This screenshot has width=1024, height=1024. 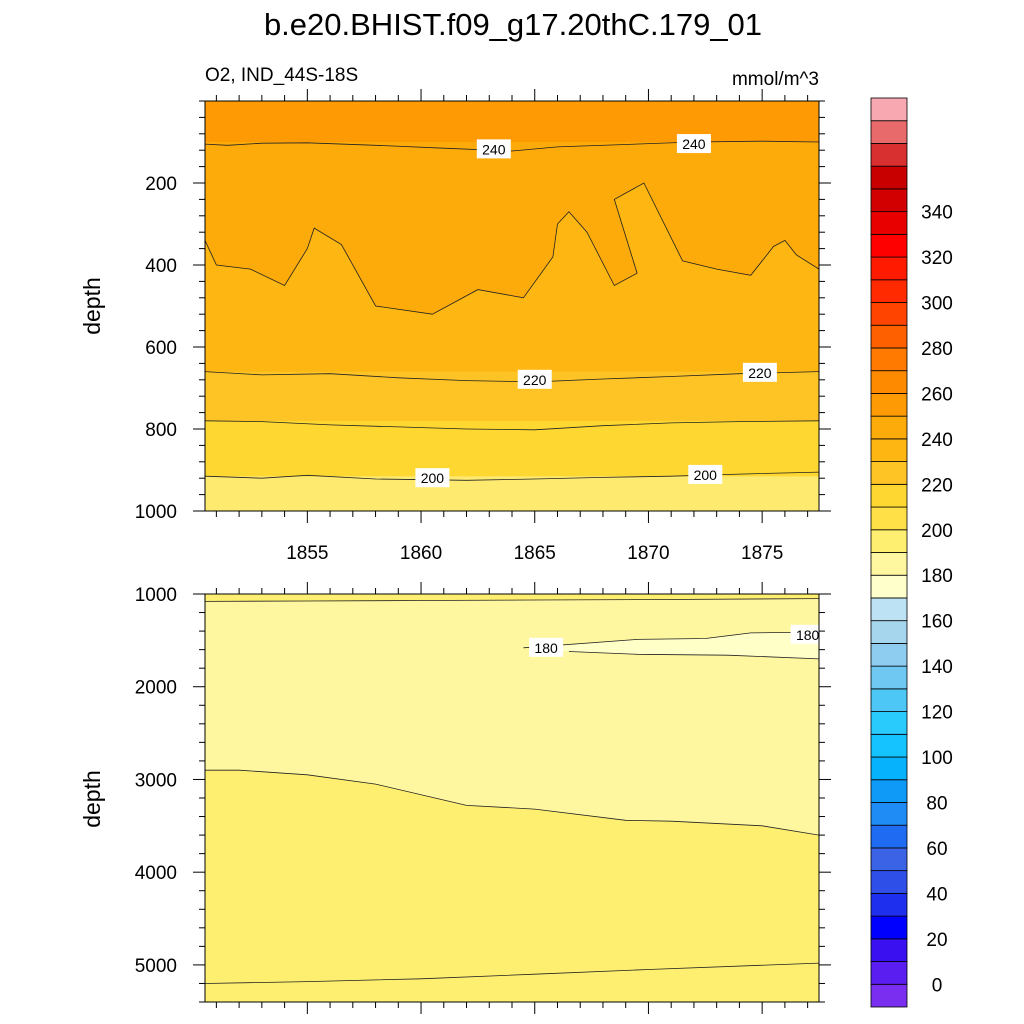 I want to click on variable-region-label: O2, IND_44S-18S, so click(x=281, y=75).